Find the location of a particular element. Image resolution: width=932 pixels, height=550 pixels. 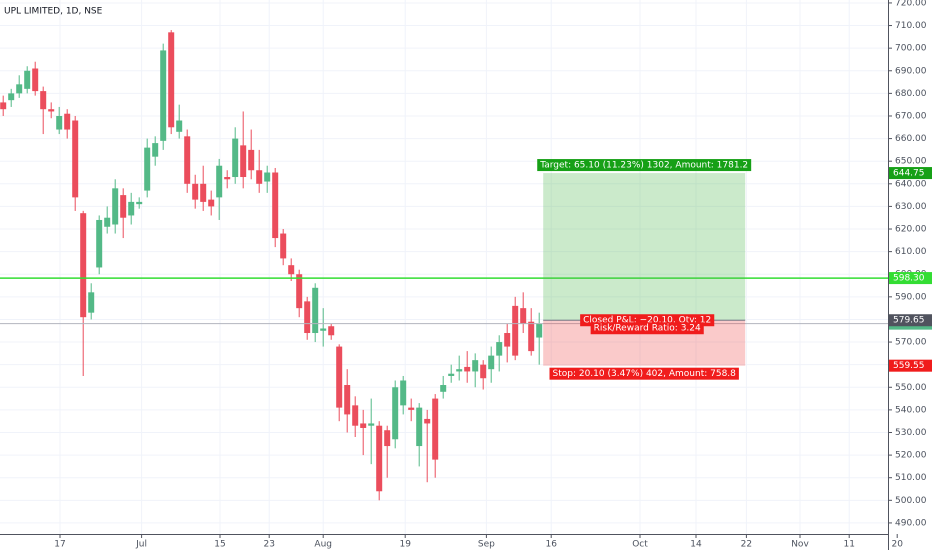

x-tick-label: 22 is located at coordinates (746, 545).